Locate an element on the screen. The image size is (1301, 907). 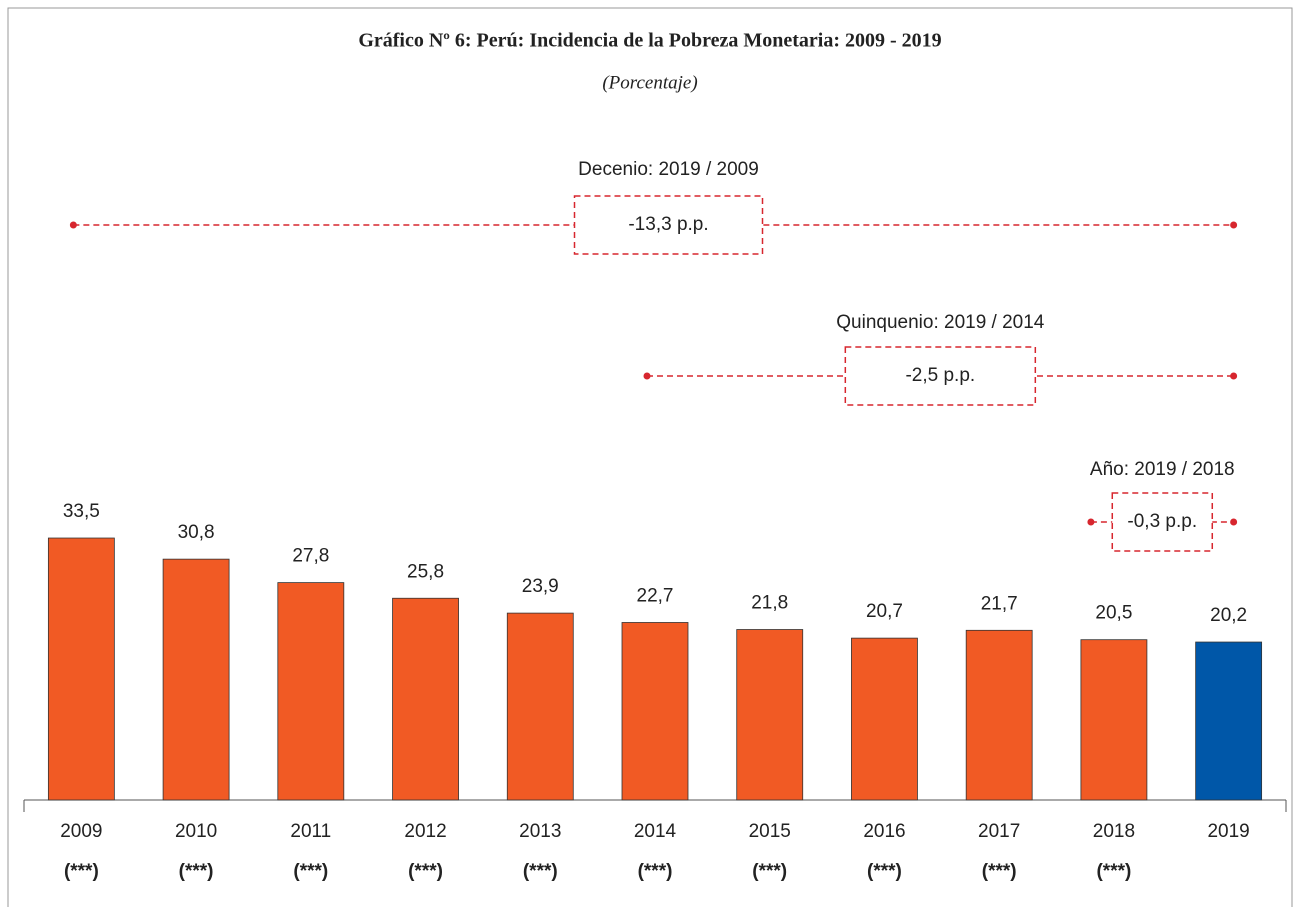
x-tick-label: 2009 is located at coordinates (81, 831).